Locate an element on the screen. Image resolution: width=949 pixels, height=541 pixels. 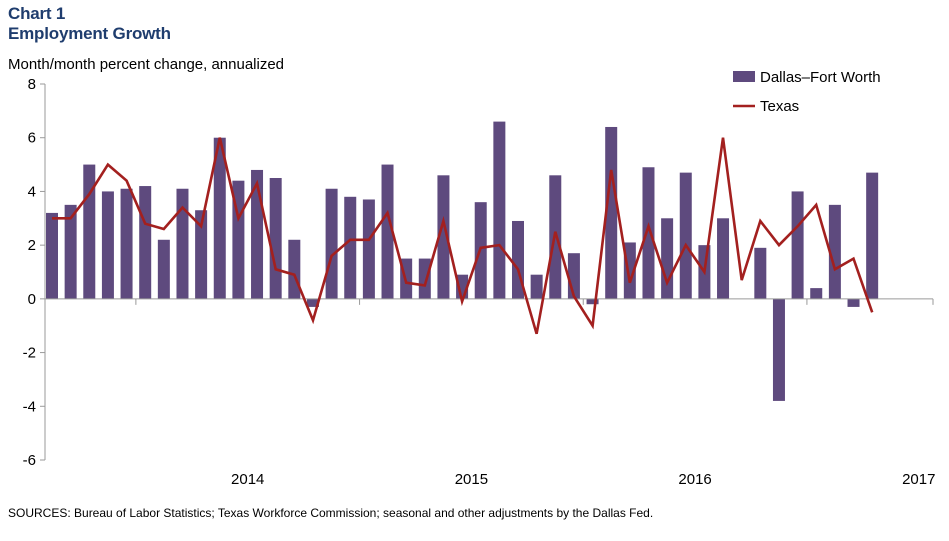
y-tick-label: 6 is located at coordinates (32, 138).